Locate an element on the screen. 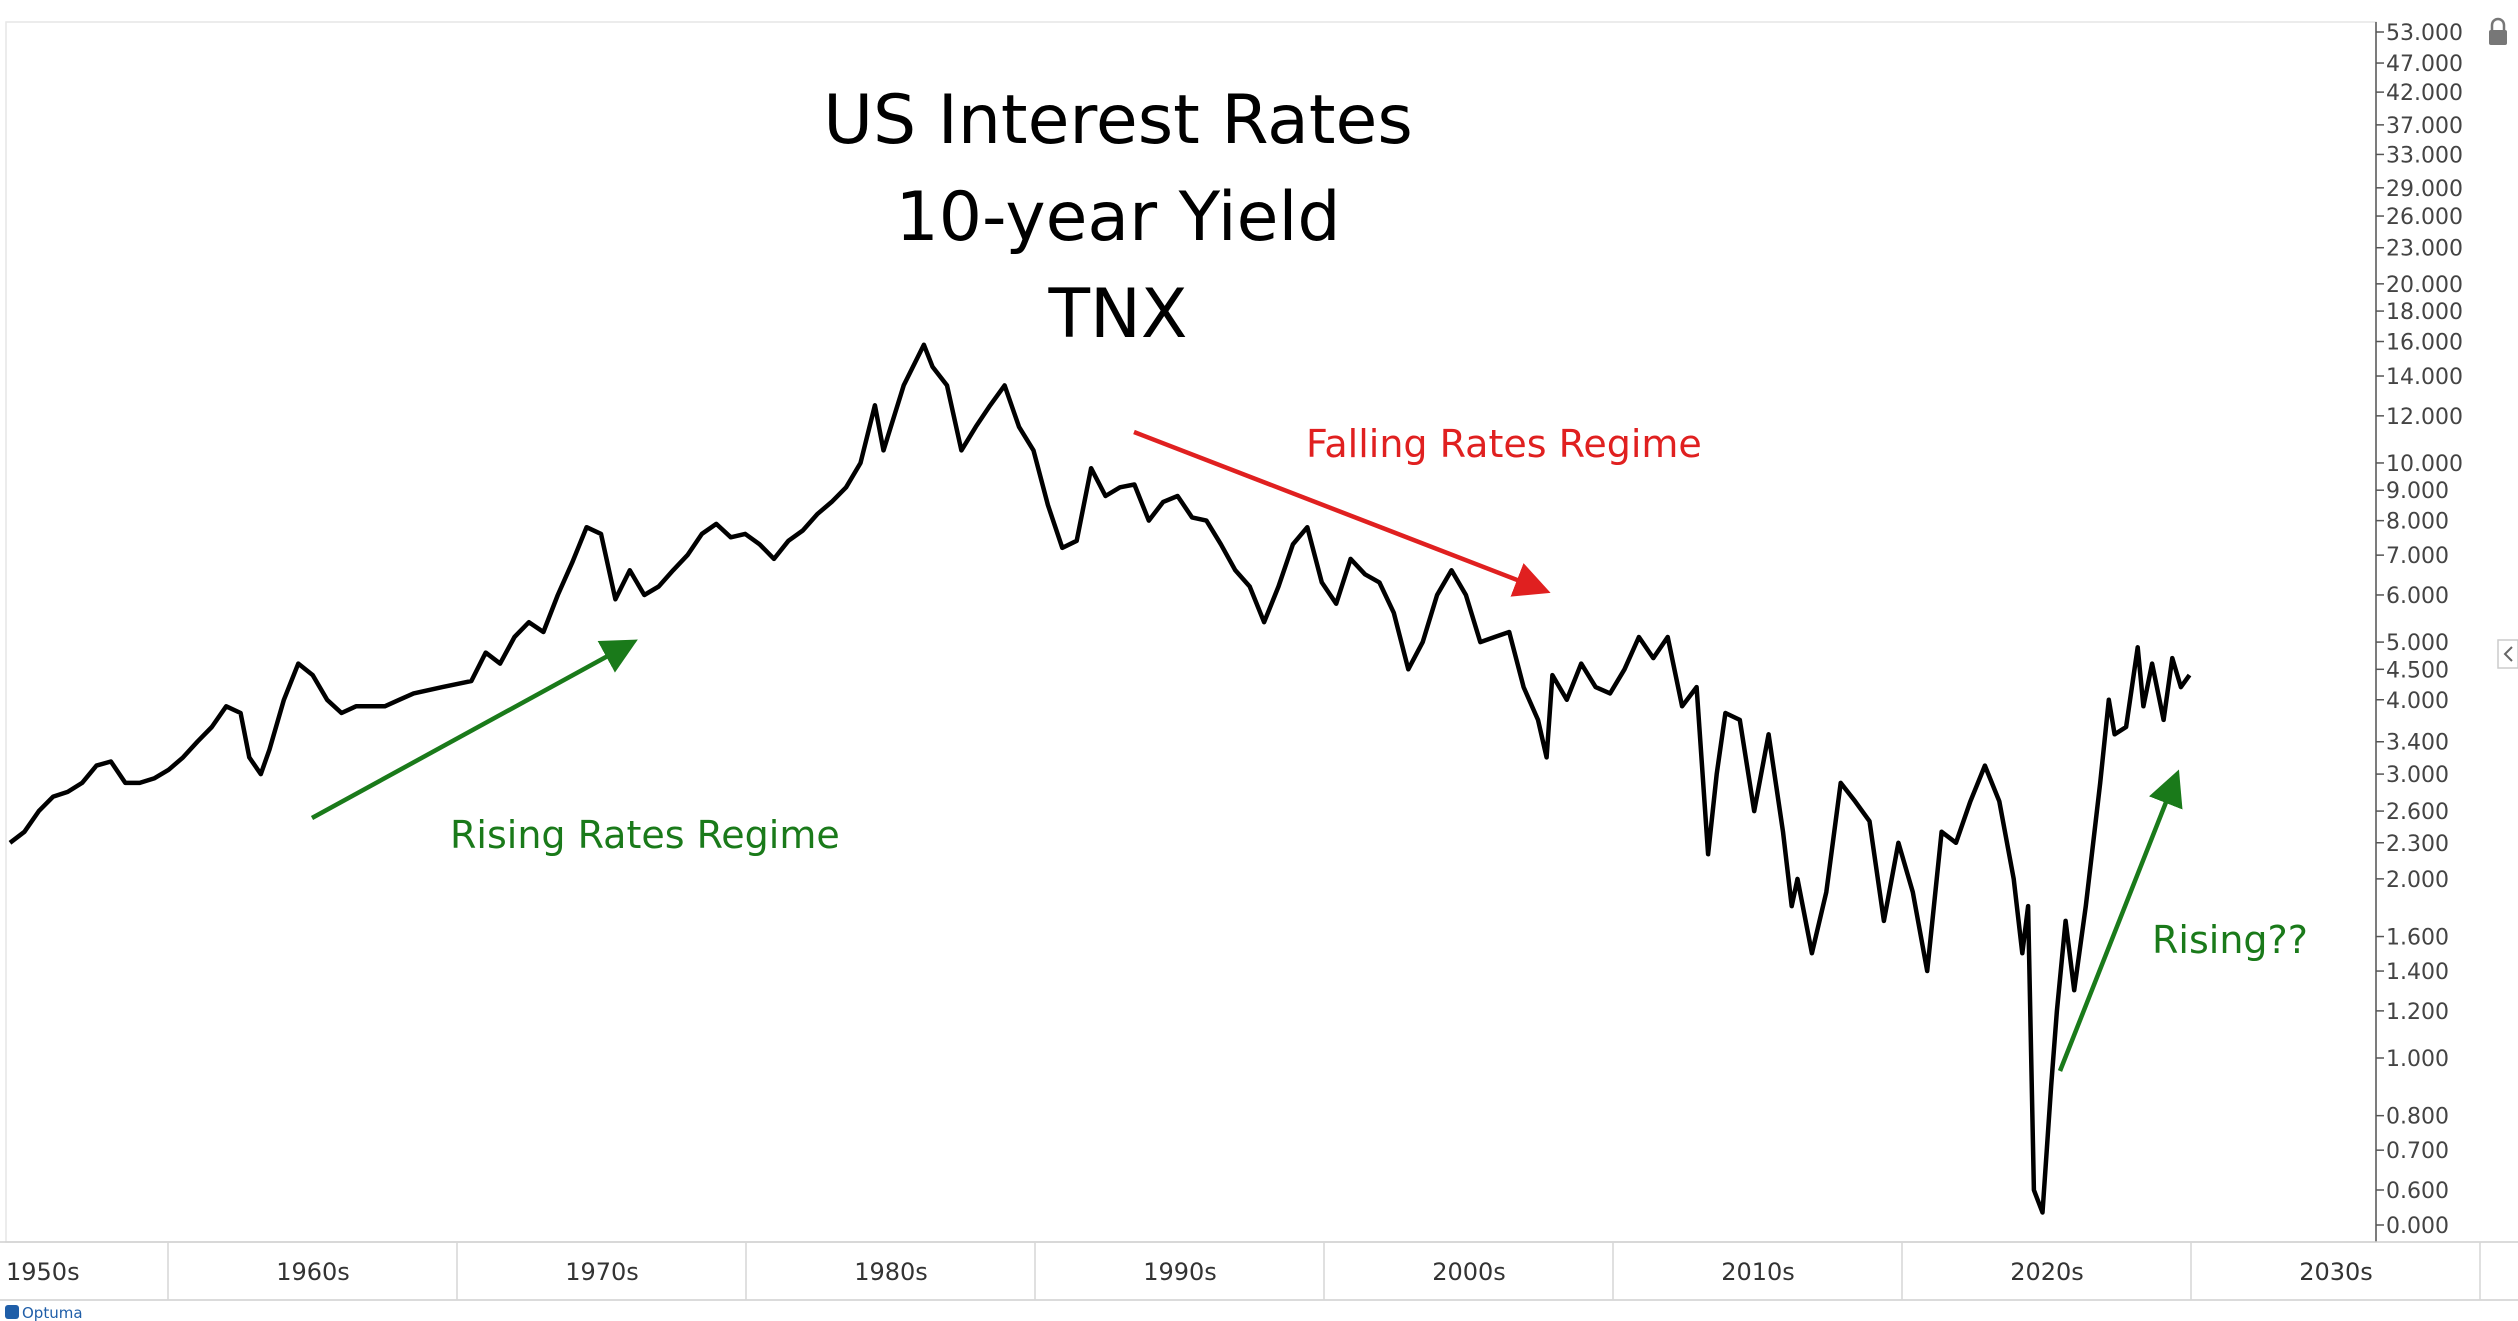  title-line-3: TNX is located at coordinates (1118, 314).